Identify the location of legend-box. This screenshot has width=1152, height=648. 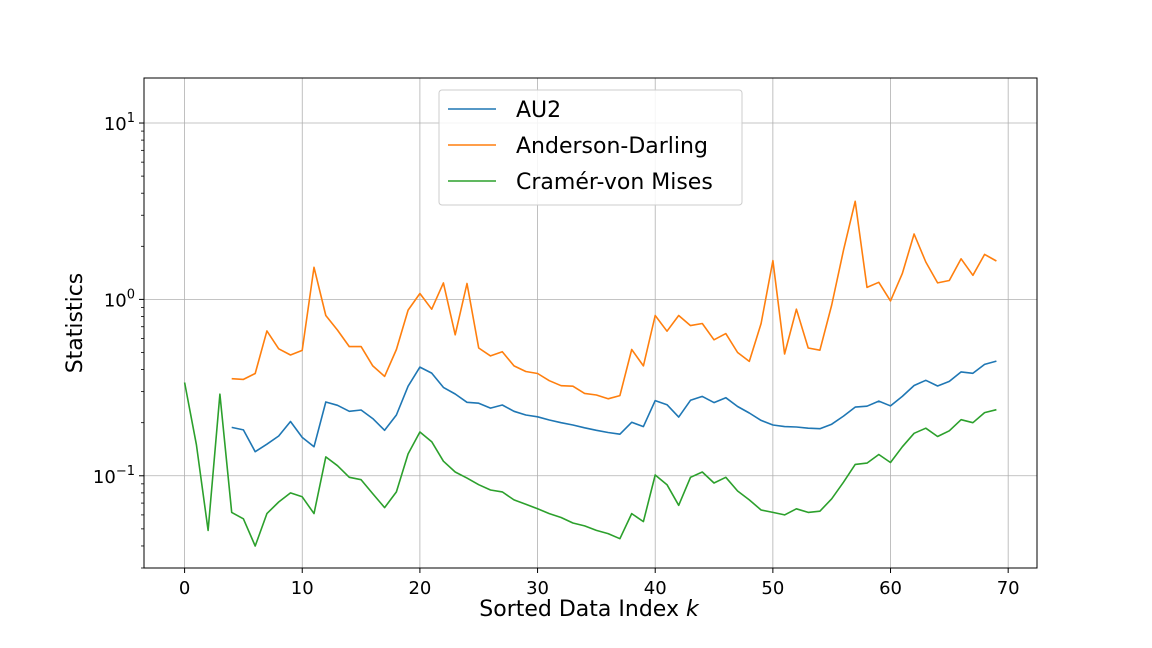
(590, 147).